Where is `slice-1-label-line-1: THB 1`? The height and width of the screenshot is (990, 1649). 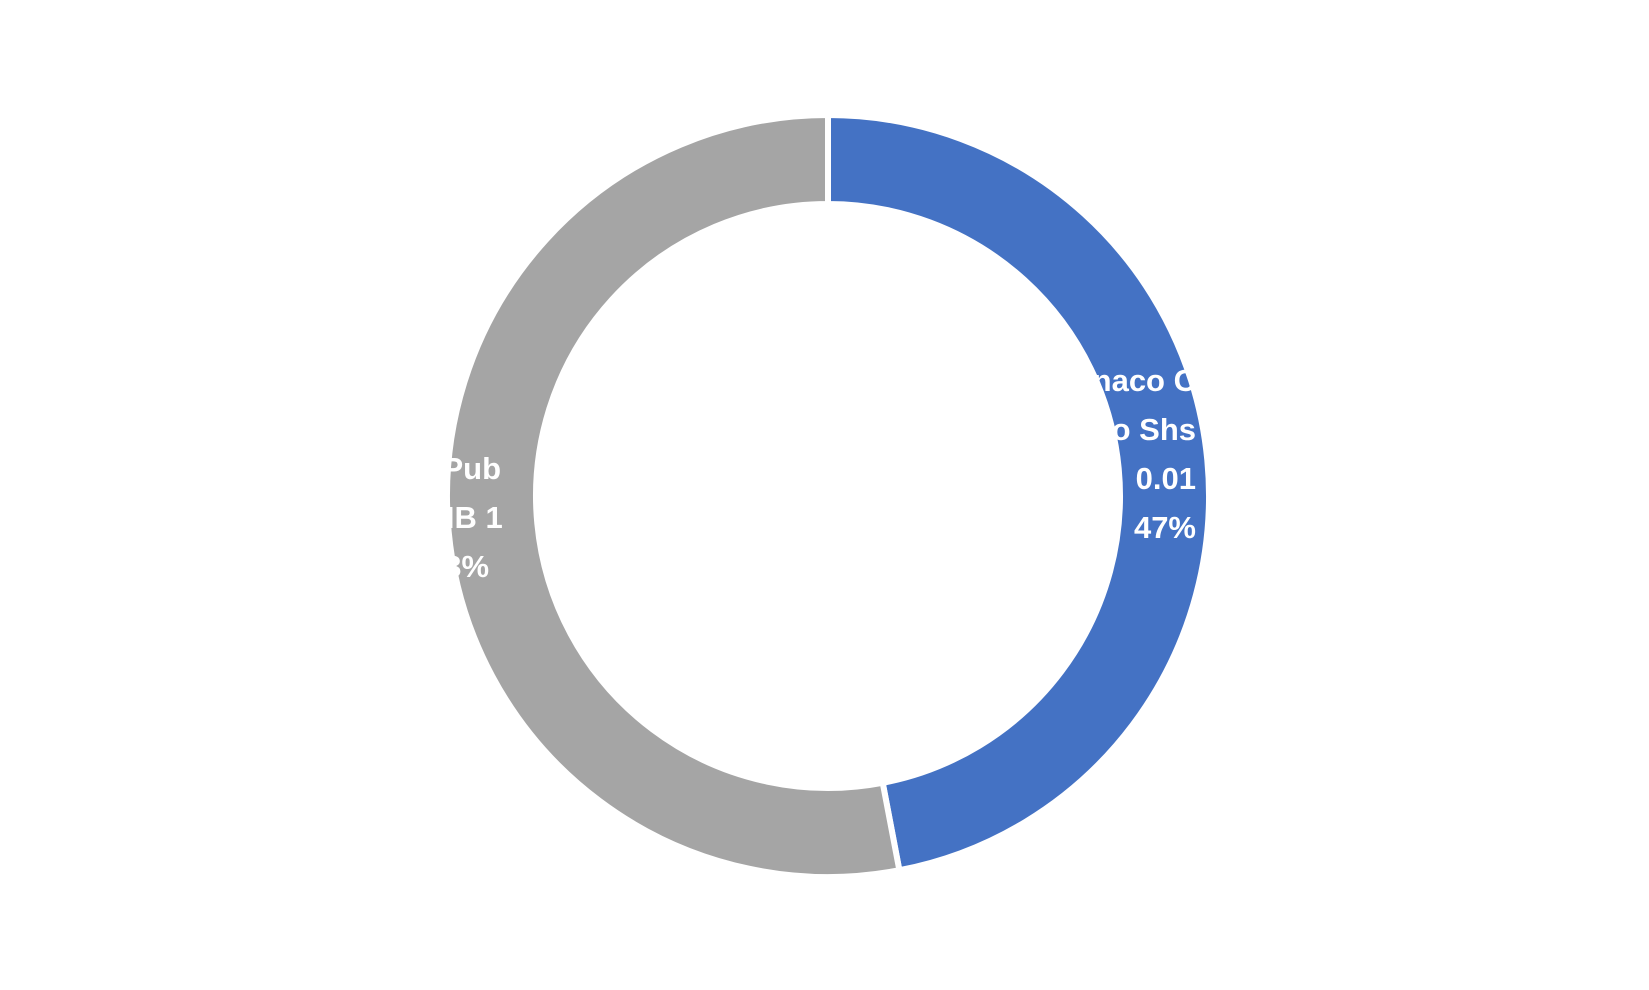
slice-1-label-line-1: THB 1 is located at coordinates (458, 517).